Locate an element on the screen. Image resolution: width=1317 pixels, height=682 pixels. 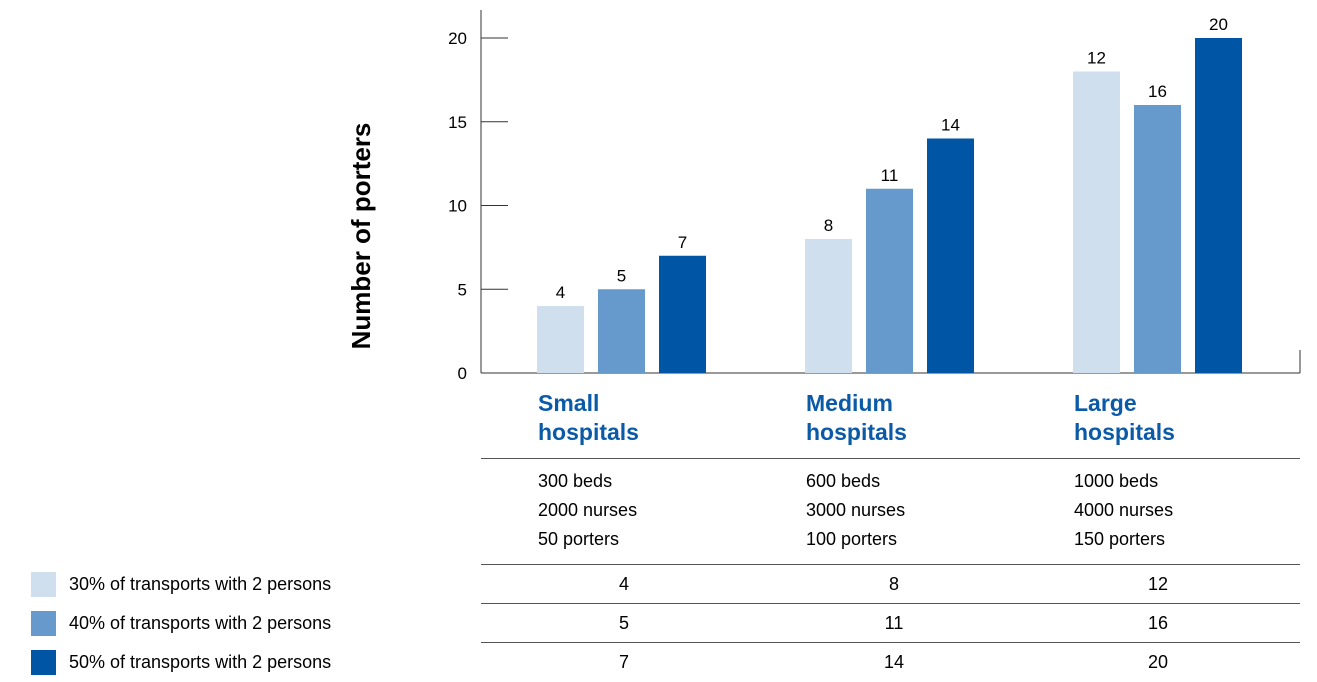
y-tick-label: 20 is located at coordinates (457, 38).